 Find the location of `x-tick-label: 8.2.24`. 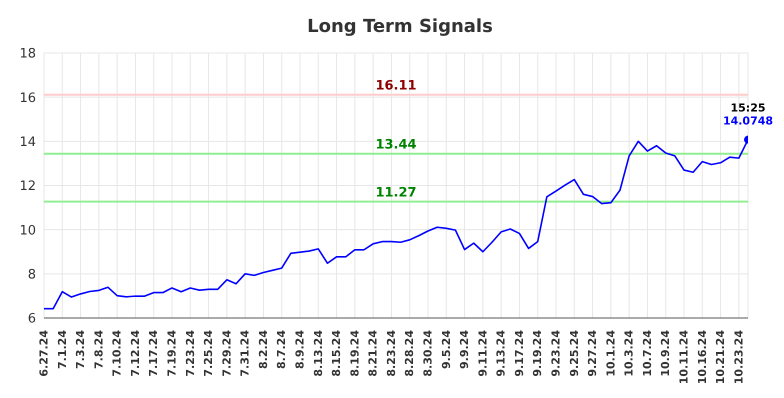

x-tick-label: 8.2.24 is located at coordinates (263, 349).